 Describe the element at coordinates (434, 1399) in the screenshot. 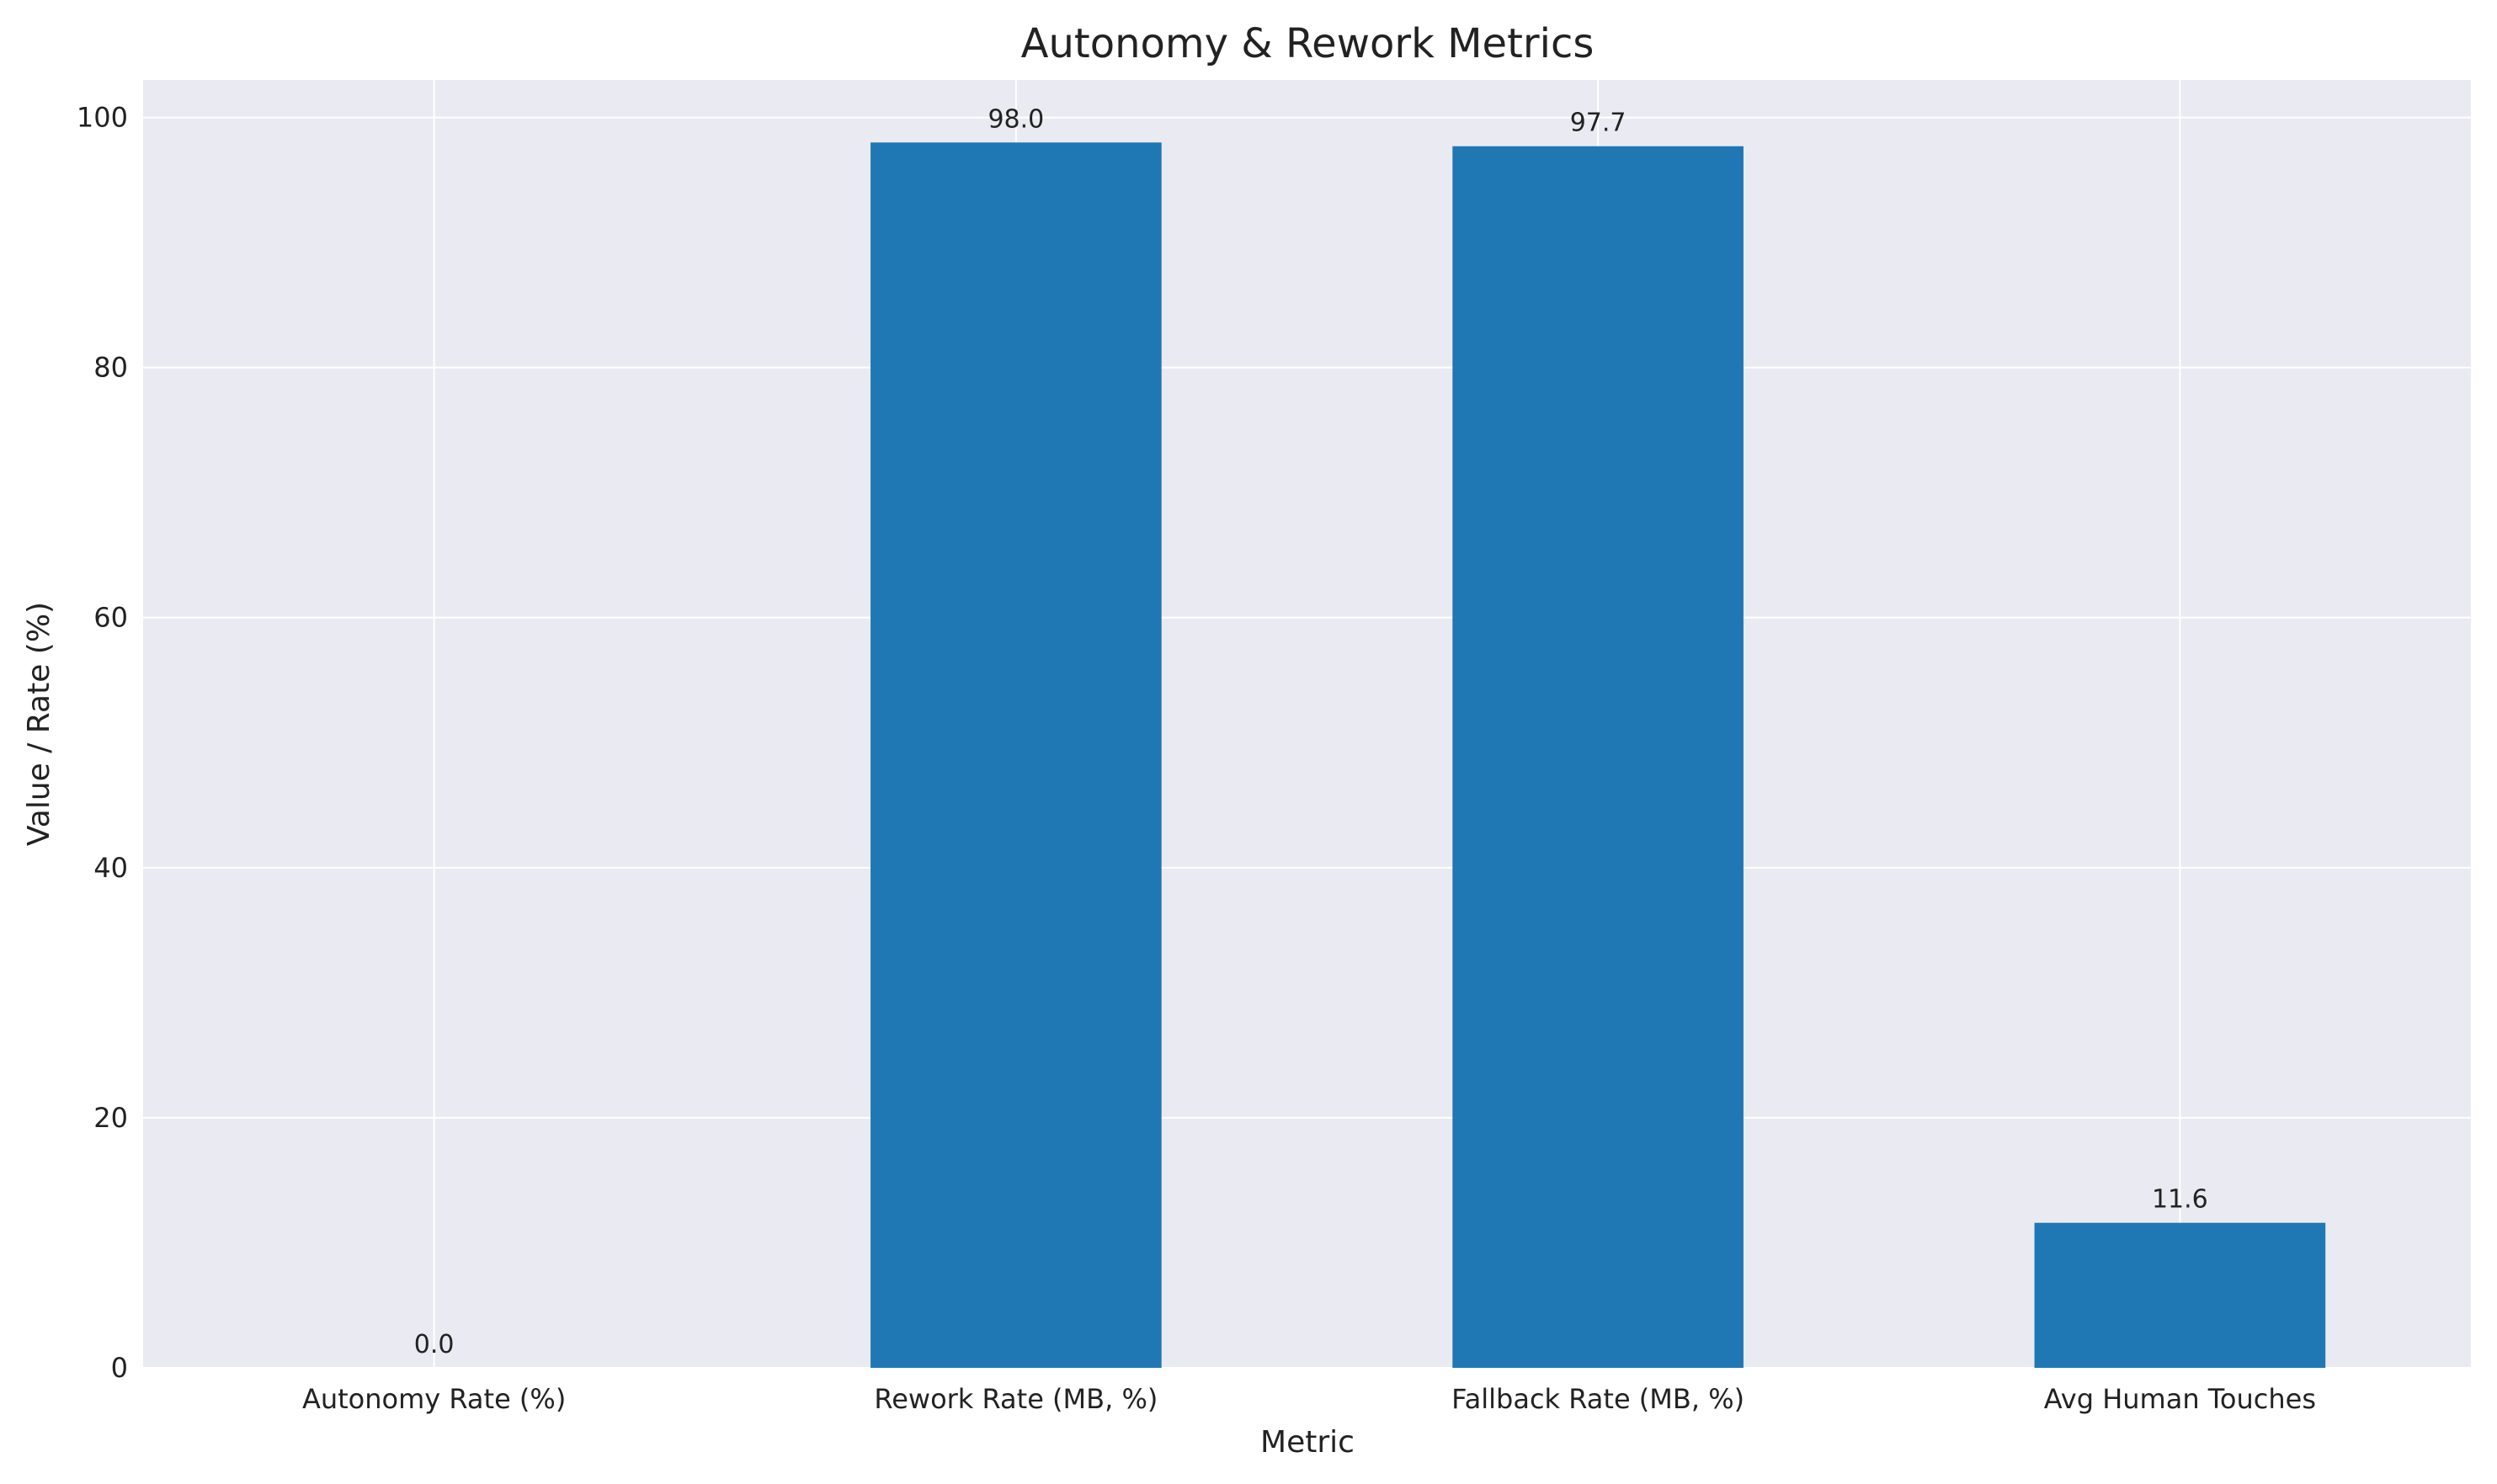

I see `x-tick-label-1: Autonomy Rate (%)` at that location.